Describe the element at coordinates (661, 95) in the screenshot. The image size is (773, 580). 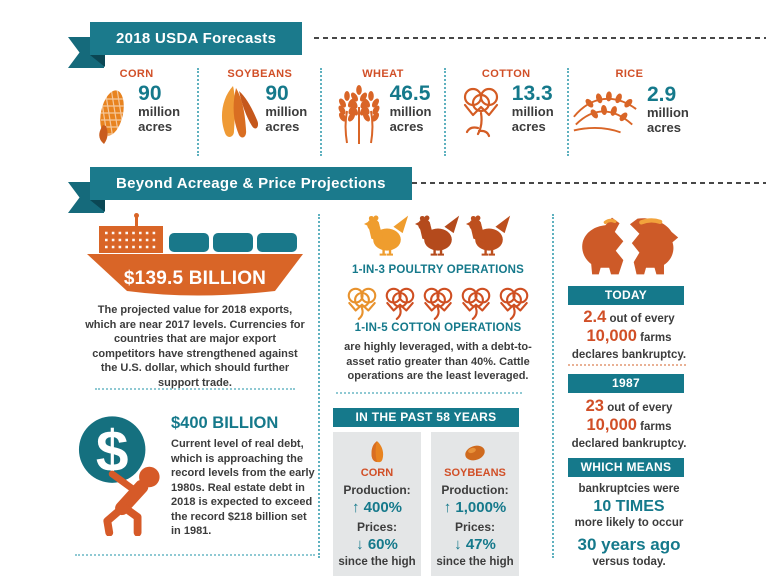
I see `crop-value: 2.9` at that location.